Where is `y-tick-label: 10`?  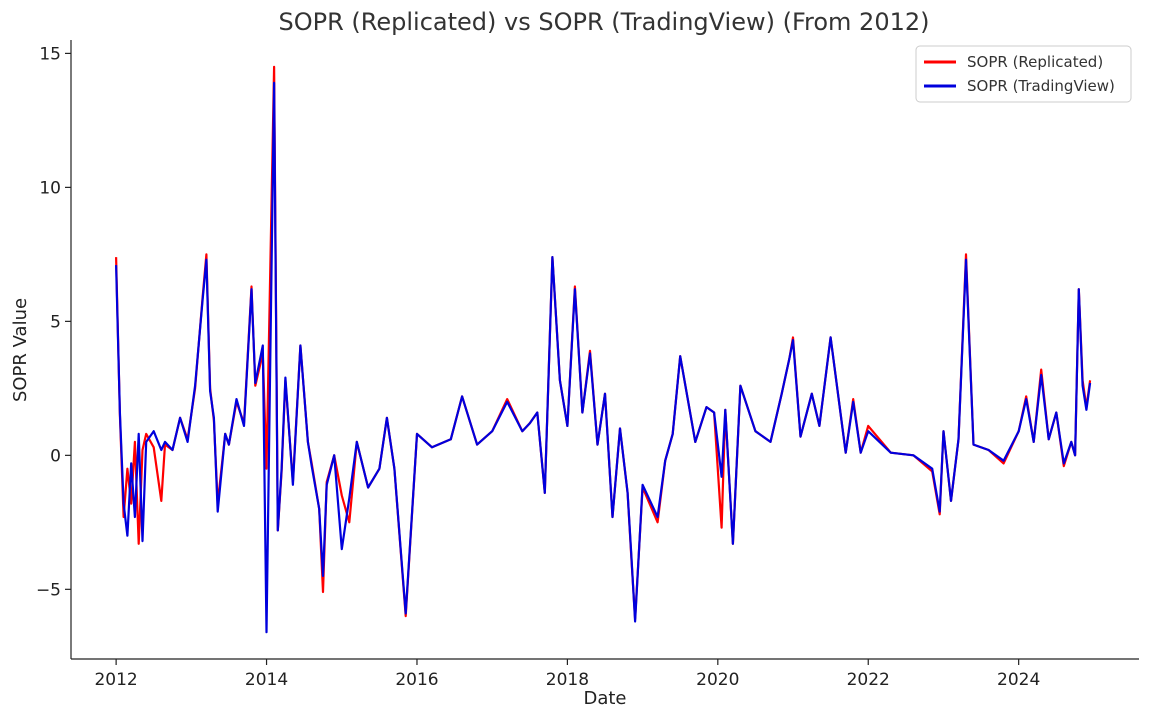
y-tick-label: 10 is located at coordinates (50, 188).